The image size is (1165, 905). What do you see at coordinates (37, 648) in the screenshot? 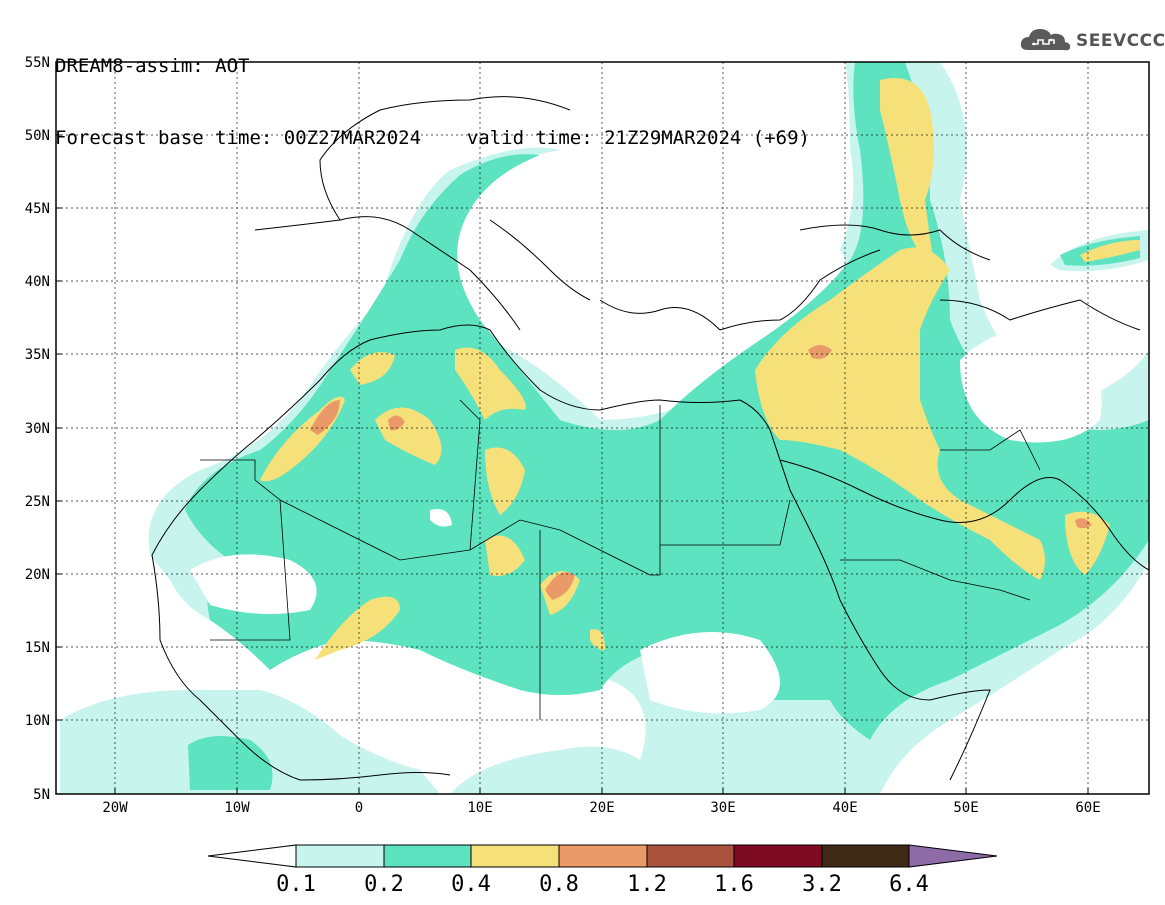
I see `lat-tick-label: 15N` at bounding box center [37, 648].